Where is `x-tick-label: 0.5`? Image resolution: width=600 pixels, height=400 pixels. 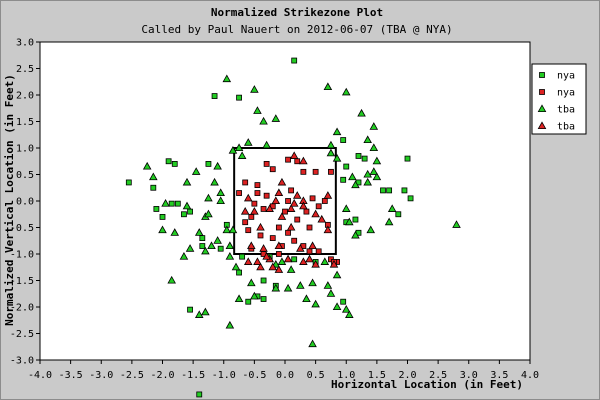 x-tick-label: 0.5 is located at coordinates (316, 375).